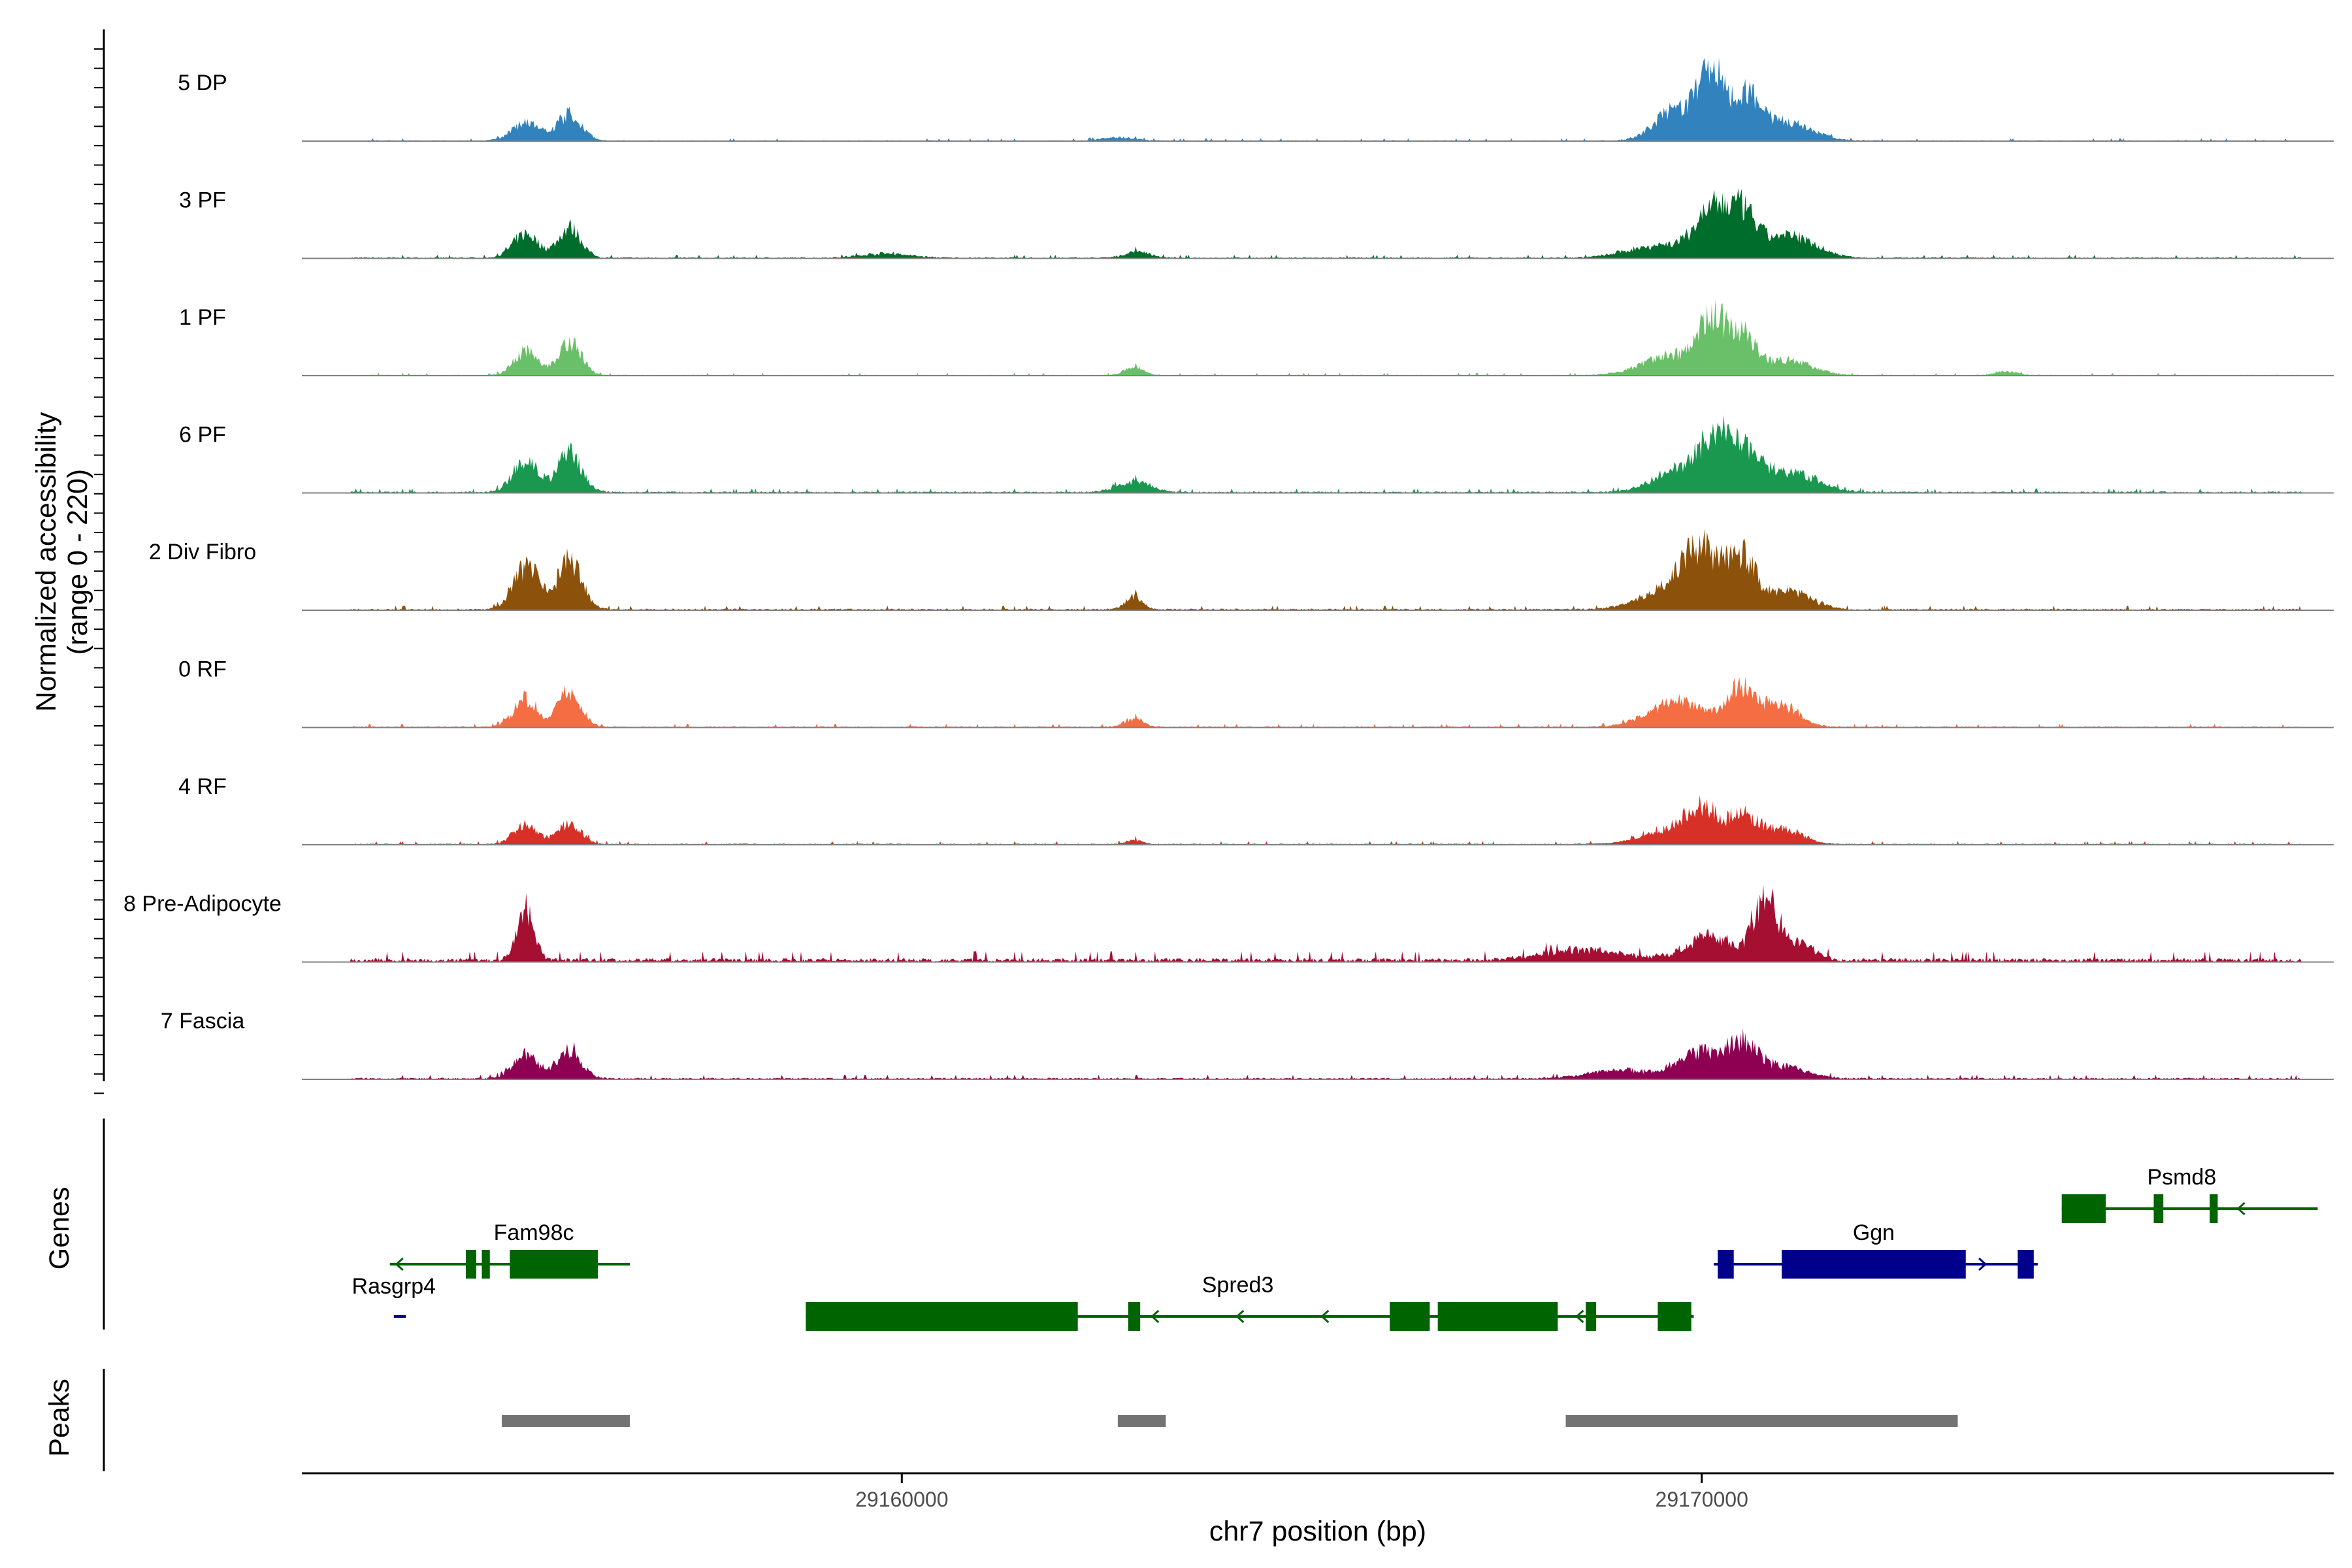 The width and height of the screenshot is (2352, 1568). What do you see at coordinates (202, 552) in the screenshot?
I see `track-label: 2 Div Fibro` at bounding box center [202, 552].